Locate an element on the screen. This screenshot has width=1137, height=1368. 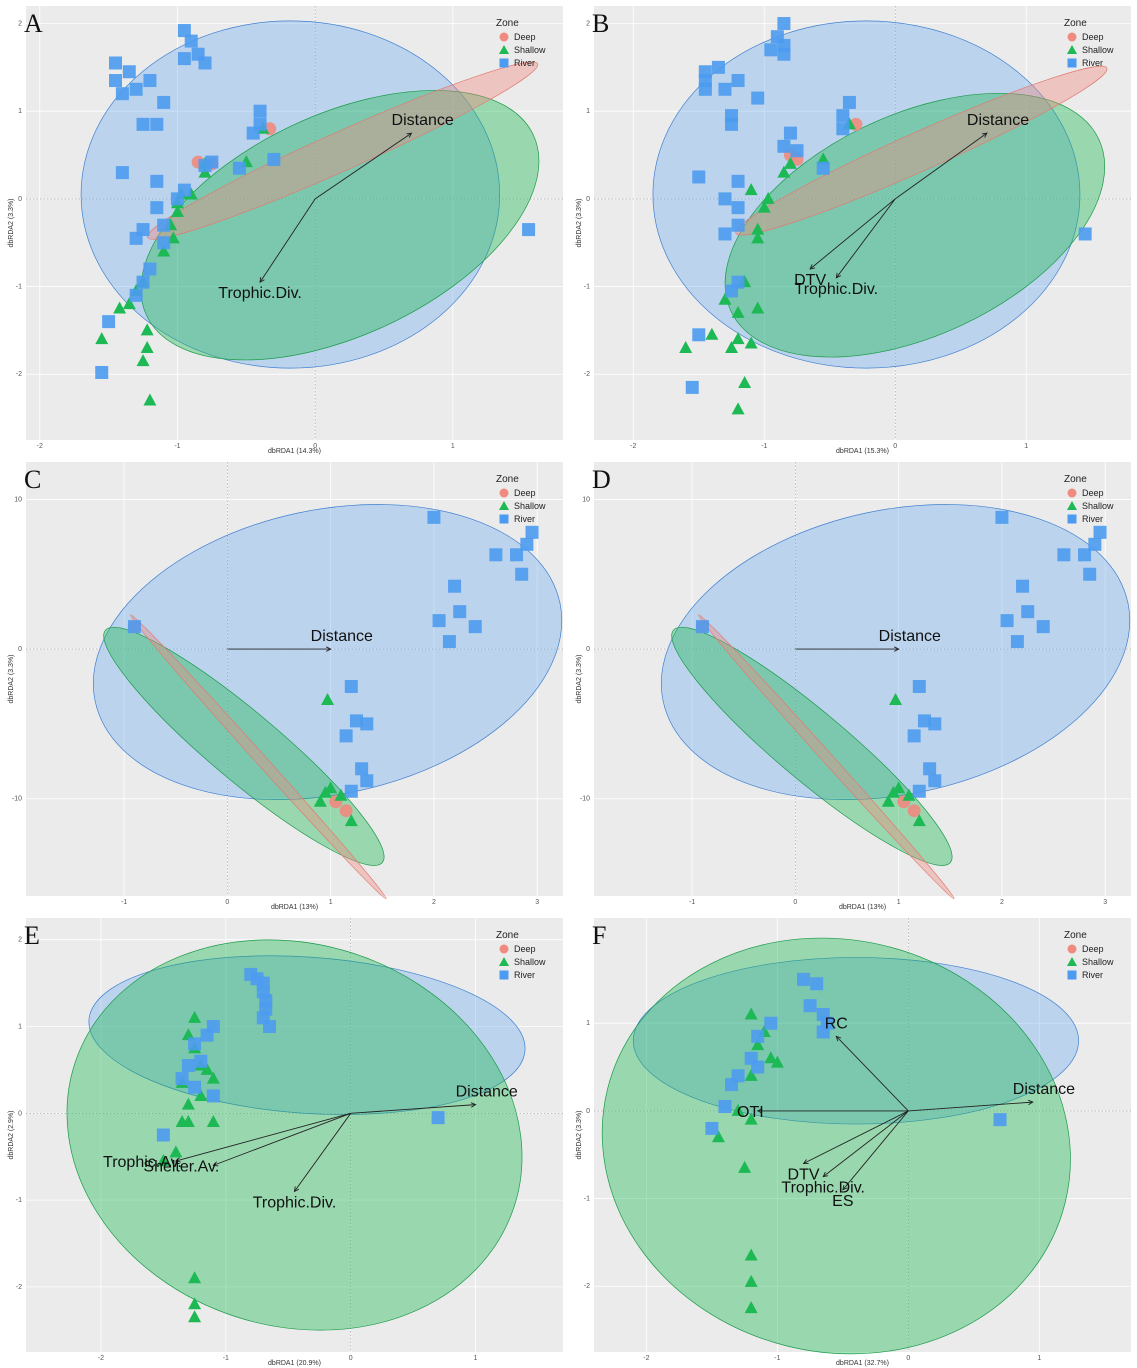
legend-title: Zone is located at coordinates (1075, 23).